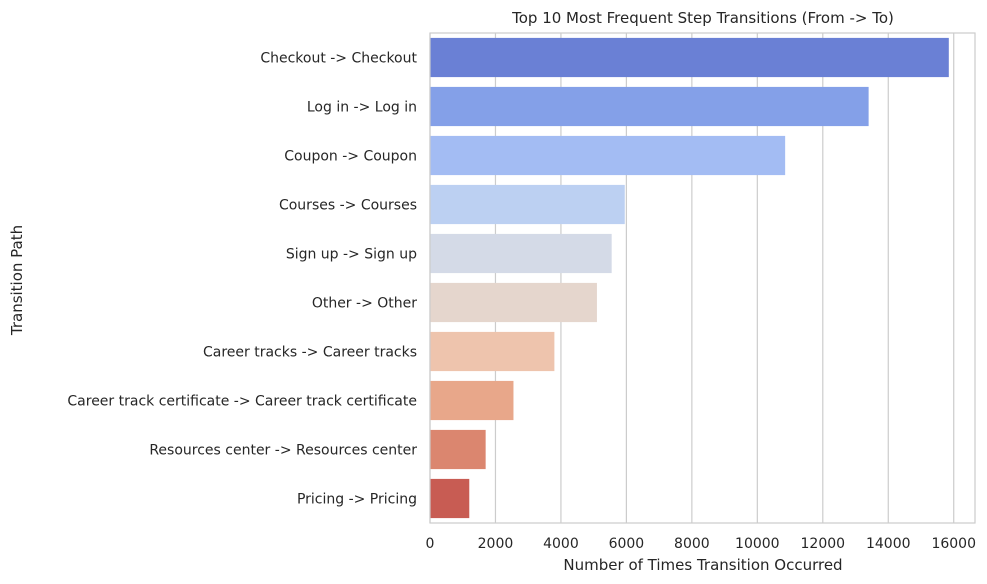  I want to click on y-tick-label: Coupon -> Coupon, so click(350, 157).